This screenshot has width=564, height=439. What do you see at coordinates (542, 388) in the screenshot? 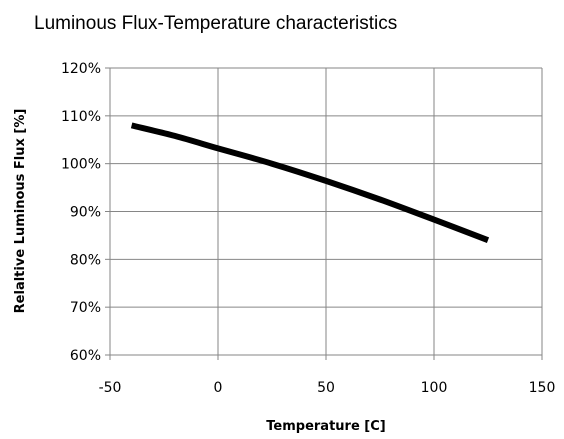
I see `x-tick-label: 150` at bounding box center [542, 388].